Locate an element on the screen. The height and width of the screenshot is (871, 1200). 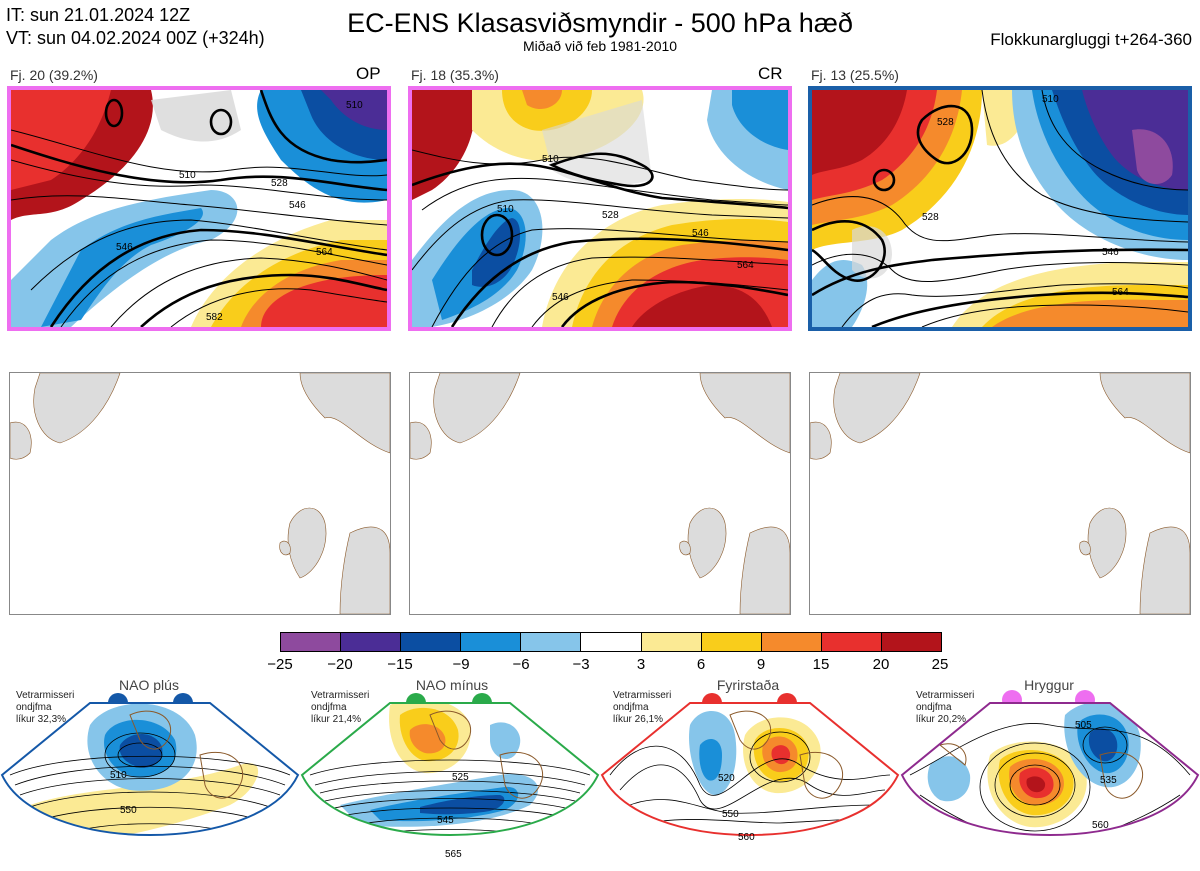
cluster-map-3: 528 546 564 528 510 is located at coordinates (1000, 208).